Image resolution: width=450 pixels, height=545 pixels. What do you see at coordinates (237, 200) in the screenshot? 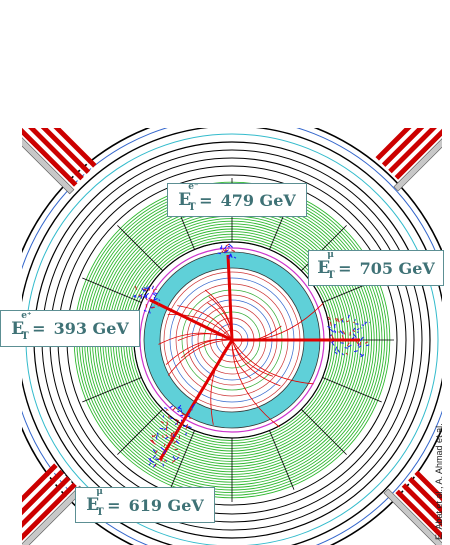
I see `energy-value: 479` at bounding box center [237, 200].